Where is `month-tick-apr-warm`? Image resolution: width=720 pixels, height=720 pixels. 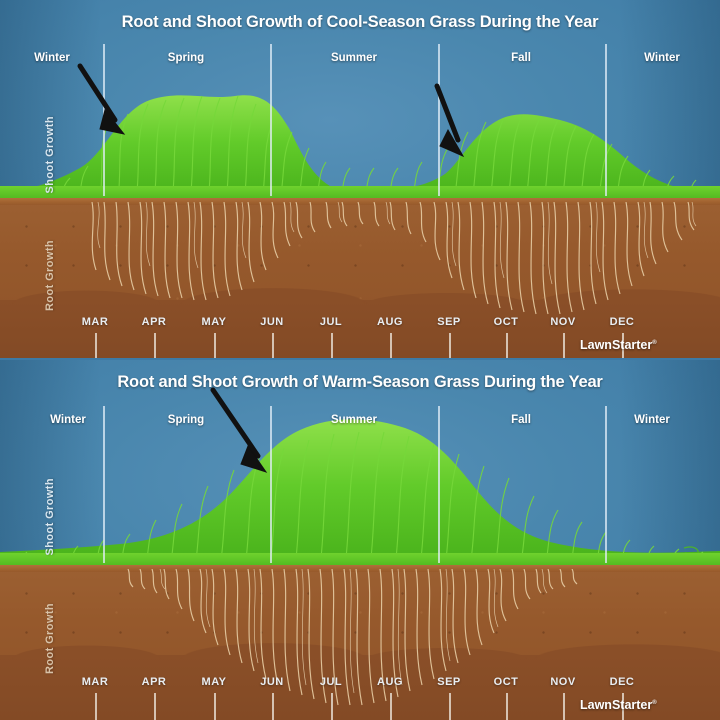 month-tick-apr-warm is located at coordinates (155, 706).